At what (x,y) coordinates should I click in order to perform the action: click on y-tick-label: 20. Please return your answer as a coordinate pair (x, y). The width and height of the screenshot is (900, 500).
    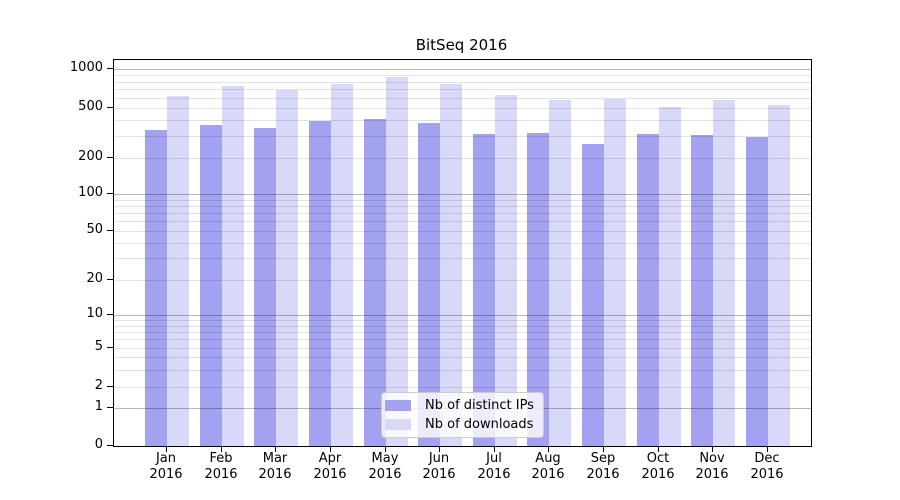
    Looking at the image, I should click on (94, 278).